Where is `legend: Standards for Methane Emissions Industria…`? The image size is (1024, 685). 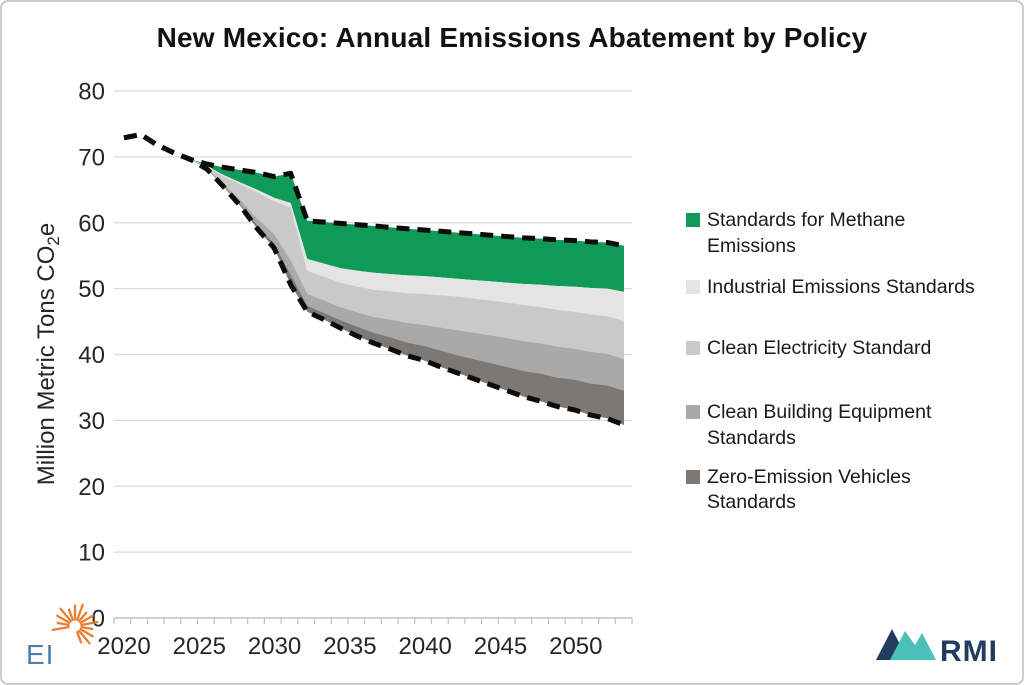 legend: Standards for Methane Emissions Industria… is located at coordinates (851, 362).